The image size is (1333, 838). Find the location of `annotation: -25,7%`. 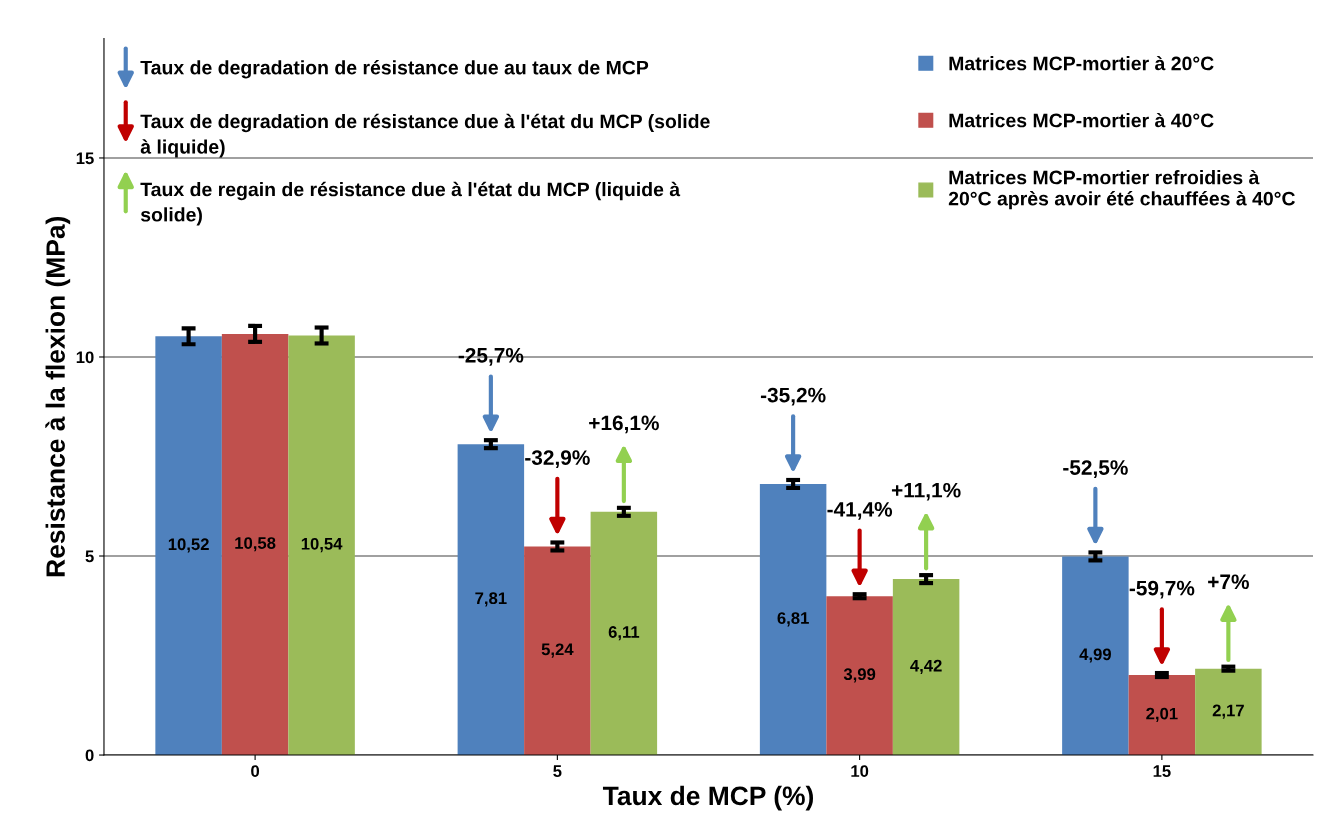

annotation: -25,7% is located at coordinates (491, 356).